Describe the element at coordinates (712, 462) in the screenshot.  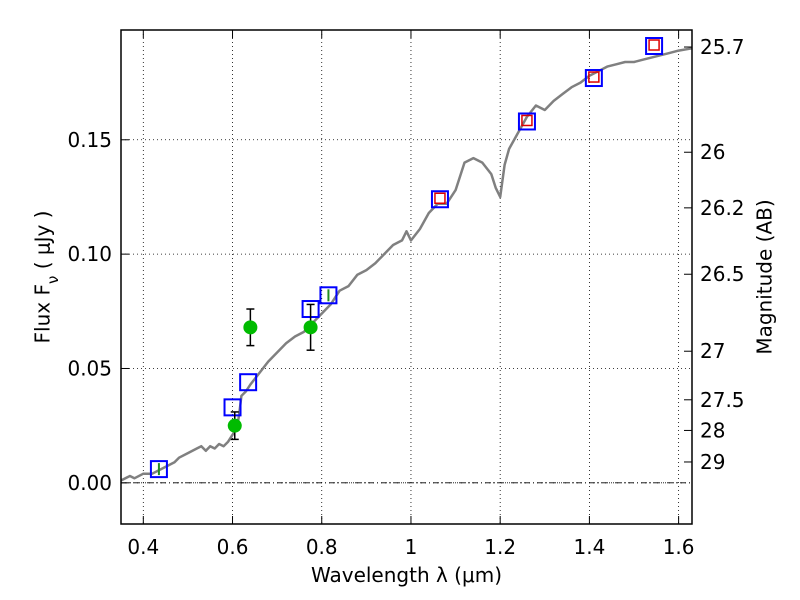
I see `magnitude-tick-label: 29` at that location.